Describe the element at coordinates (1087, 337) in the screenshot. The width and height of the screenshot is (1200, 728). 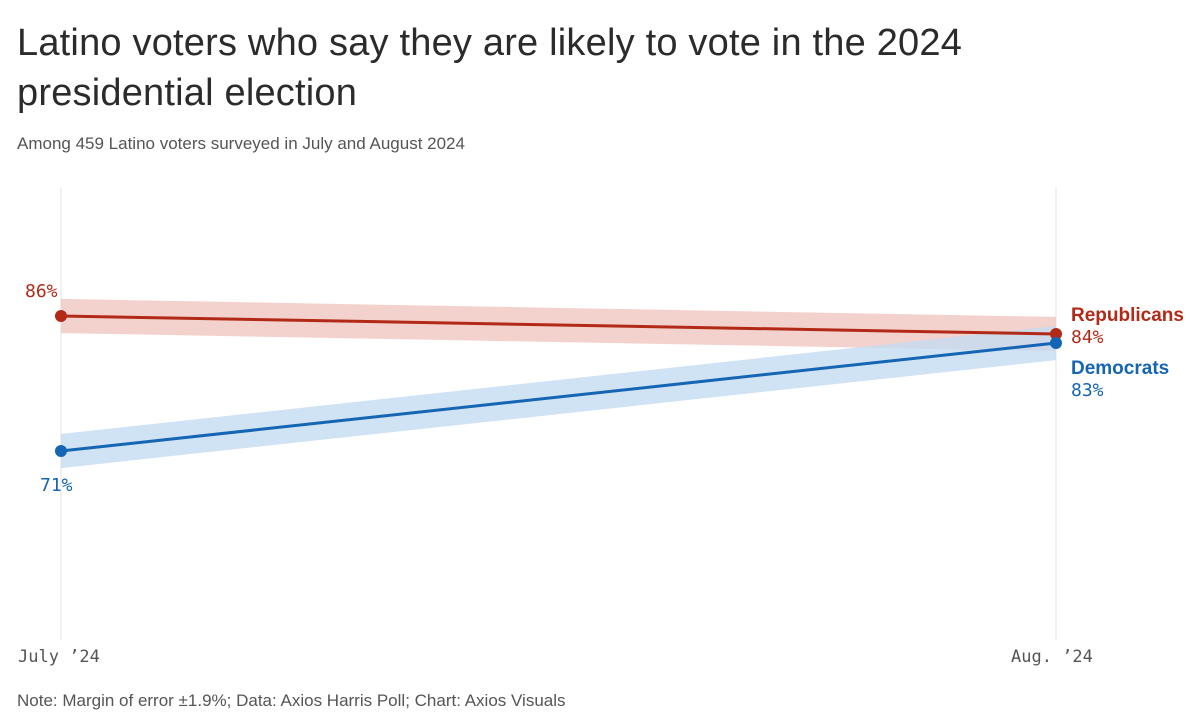
I see `republicans-label-aug: 84%` at that location.